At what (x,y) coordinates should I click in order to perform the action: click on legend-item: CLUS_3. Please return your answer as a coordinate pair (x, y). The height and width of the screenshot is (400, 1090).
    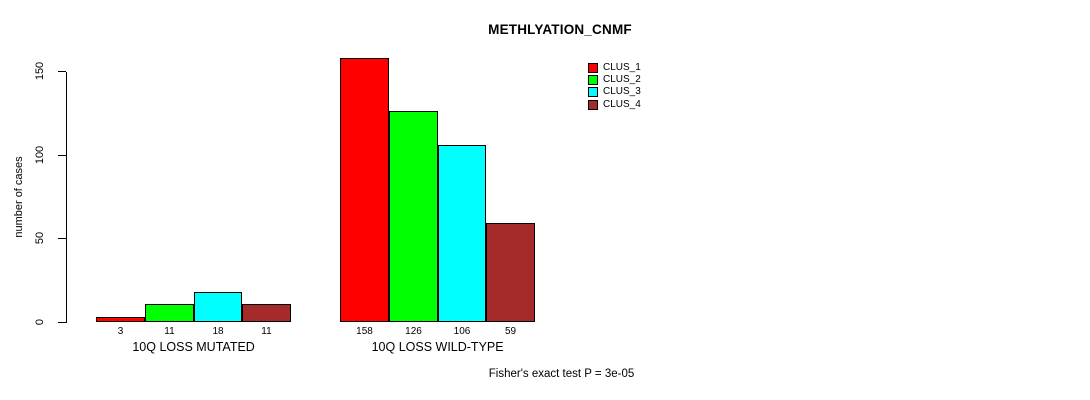
    Looking at the image, I should click on (614, 92).